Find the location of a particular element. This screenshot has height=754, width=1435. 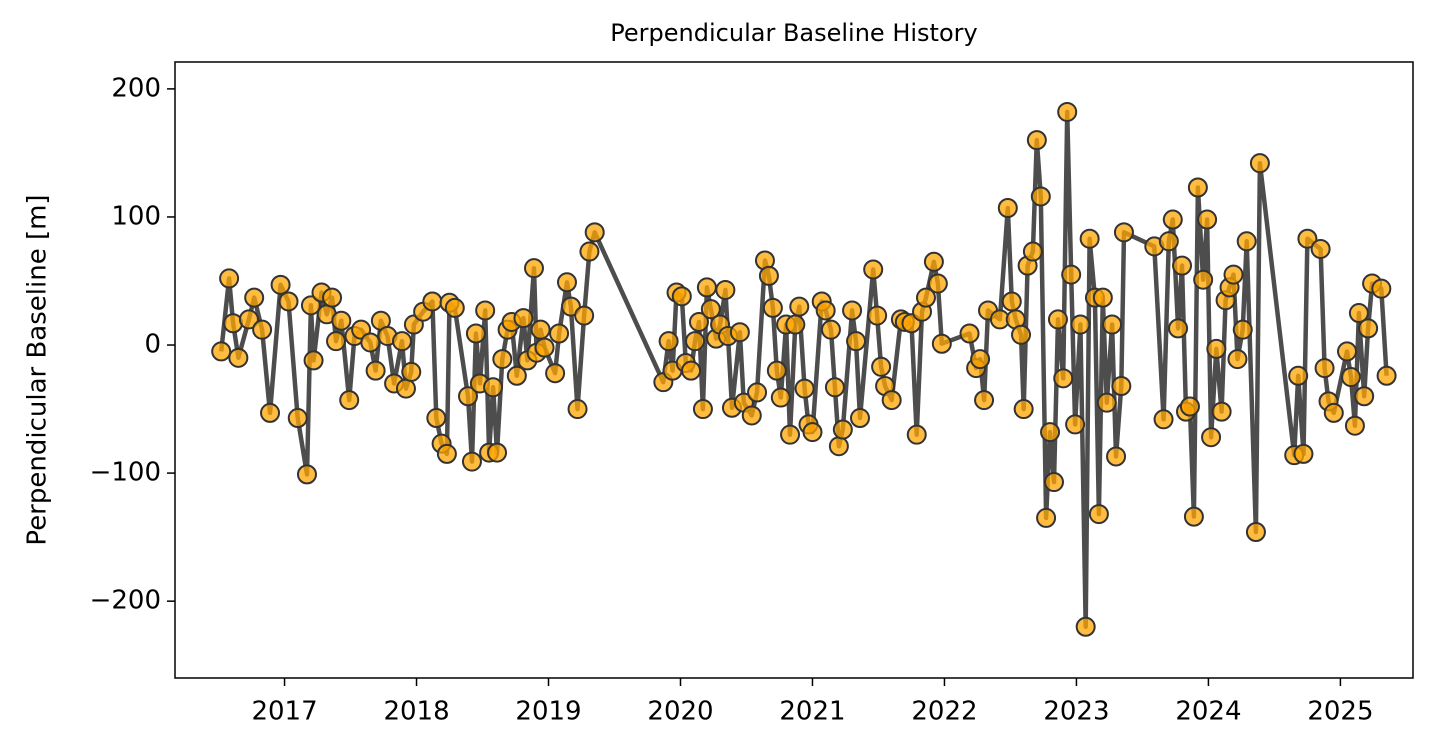

x-tick-label: 2021 is located at coordinates (812, 712).